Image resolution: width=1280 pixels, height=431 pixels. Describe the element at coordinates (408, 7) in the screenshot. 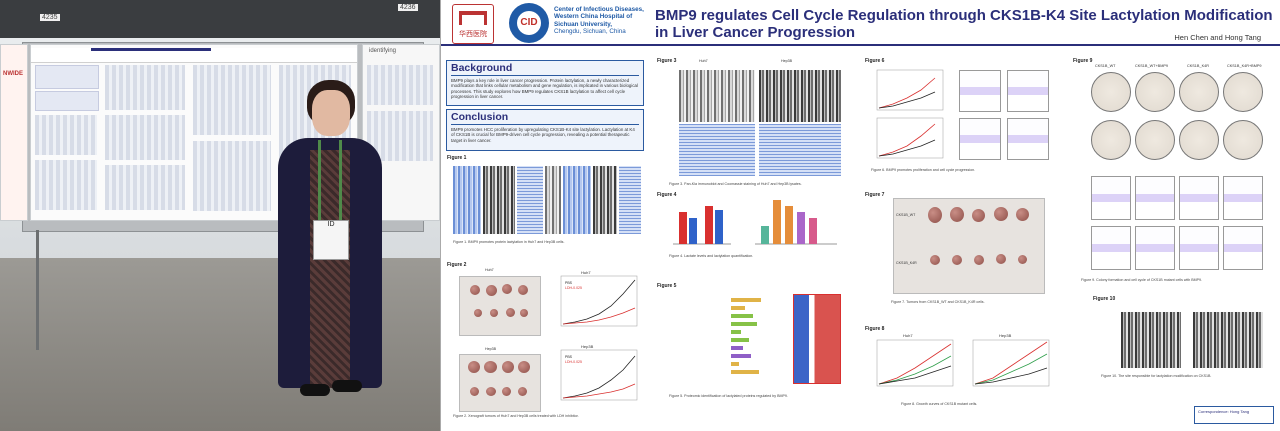

I see `booth-number-right: 4236` at that location.